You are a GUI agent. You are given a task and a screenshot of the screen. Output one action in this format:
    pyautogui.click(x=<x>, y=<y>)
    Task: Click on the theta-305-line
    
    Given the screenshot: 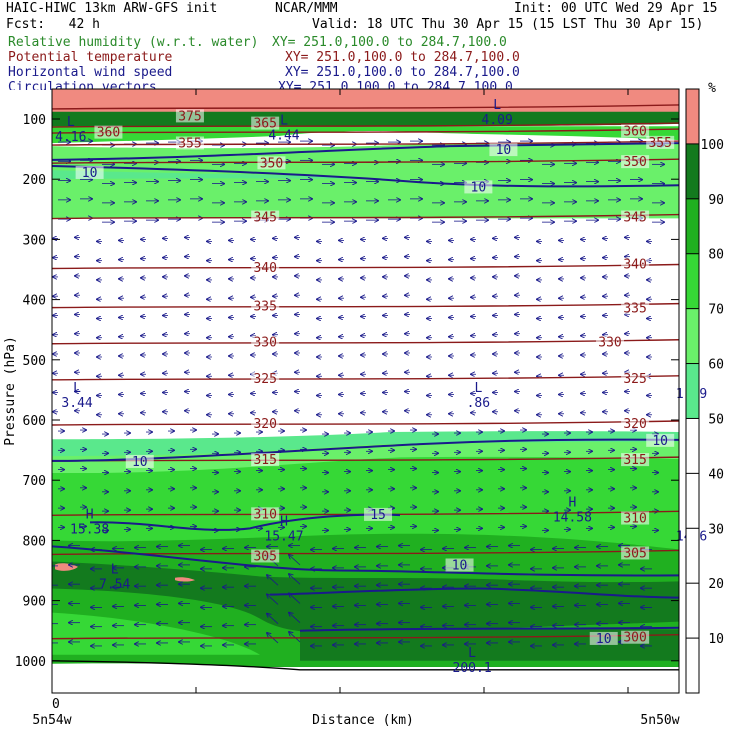 What is the action you would take?
    pyautogui.click(x=365, y=552)
    